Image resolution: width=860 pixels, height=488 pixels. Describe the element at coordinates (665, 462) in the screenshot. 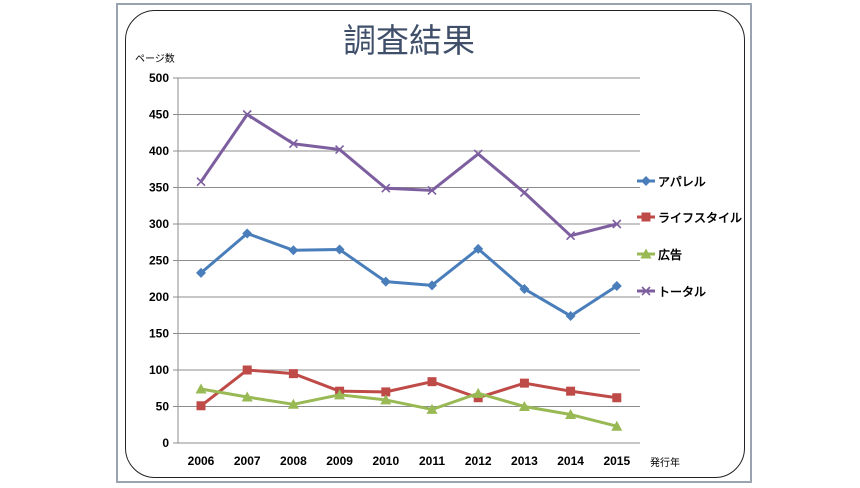

I see `x-axis-label: 発行年` at that location.